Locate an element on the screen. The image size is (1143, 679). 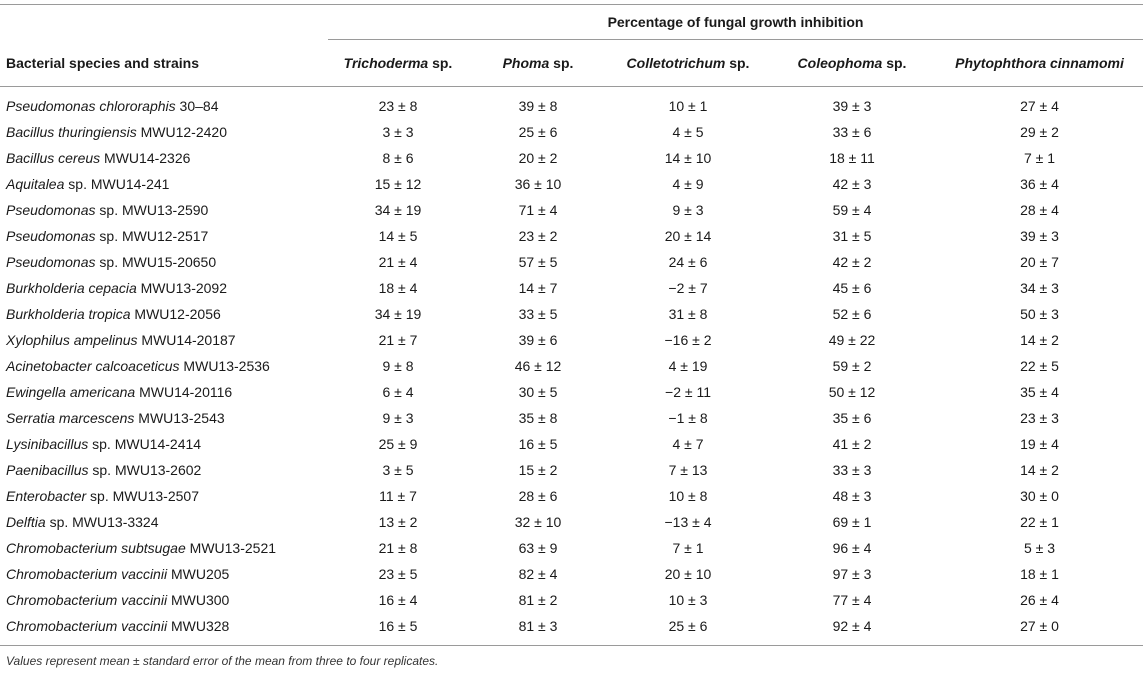
strain-id: sp. MWU15-20650 is located at coordinates (156, 262).